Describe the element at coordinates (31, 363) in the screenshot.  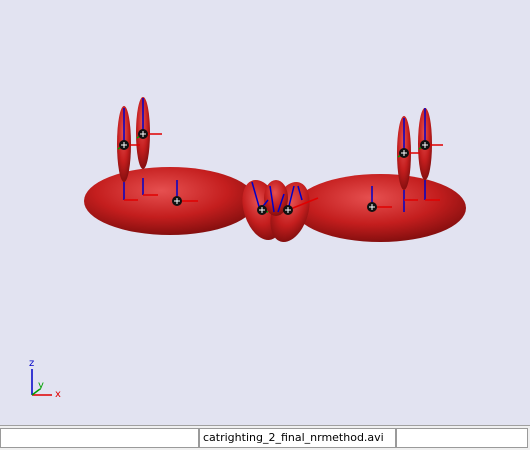
I see `z-axis-label: z` at that location.